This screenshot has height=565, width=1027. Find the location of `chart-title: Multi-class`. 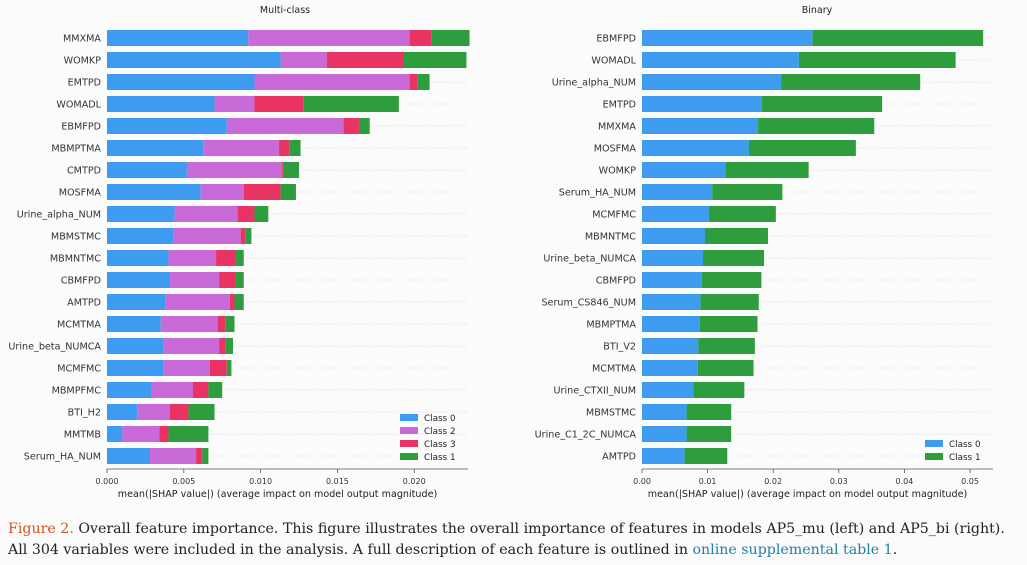

chart-title: Multi-class is located at coordinates (285, 10).